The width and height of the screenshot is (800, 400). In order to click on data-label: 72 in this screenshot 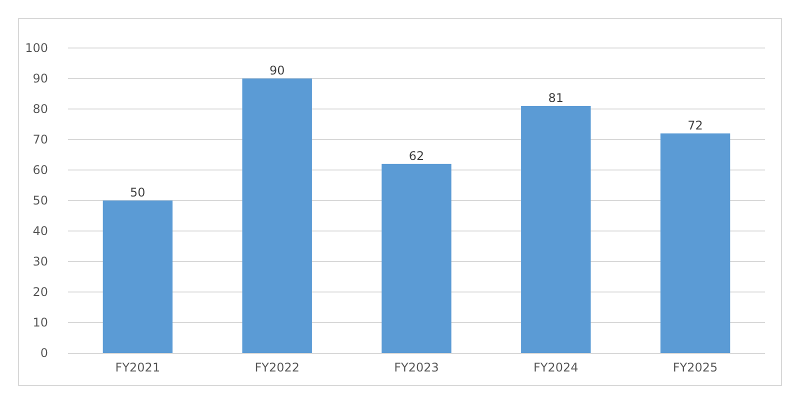, I will do `click(695, 125)`.